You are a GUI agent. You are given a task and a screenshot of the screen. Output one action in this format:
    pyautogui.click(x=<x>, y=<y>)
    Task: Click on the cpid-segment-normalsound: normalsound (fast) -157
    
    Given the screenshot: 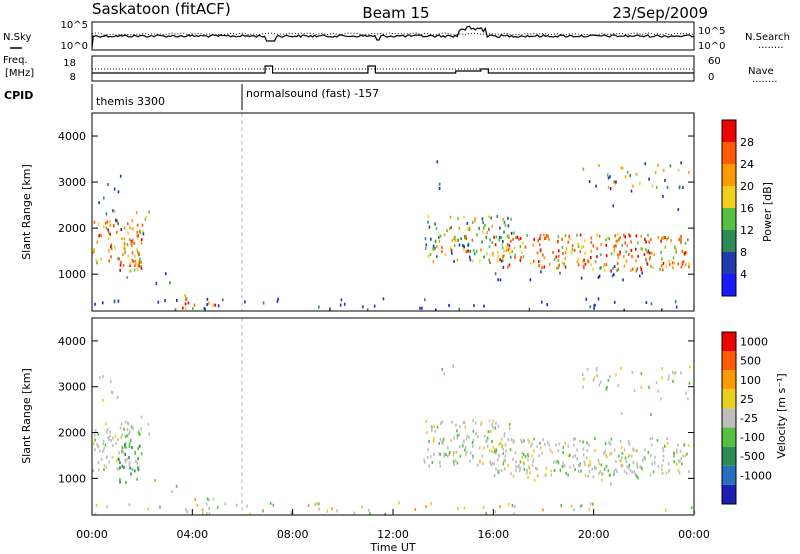 What is the action you would take?
    pyautogui.click(x=312, y=93)
    